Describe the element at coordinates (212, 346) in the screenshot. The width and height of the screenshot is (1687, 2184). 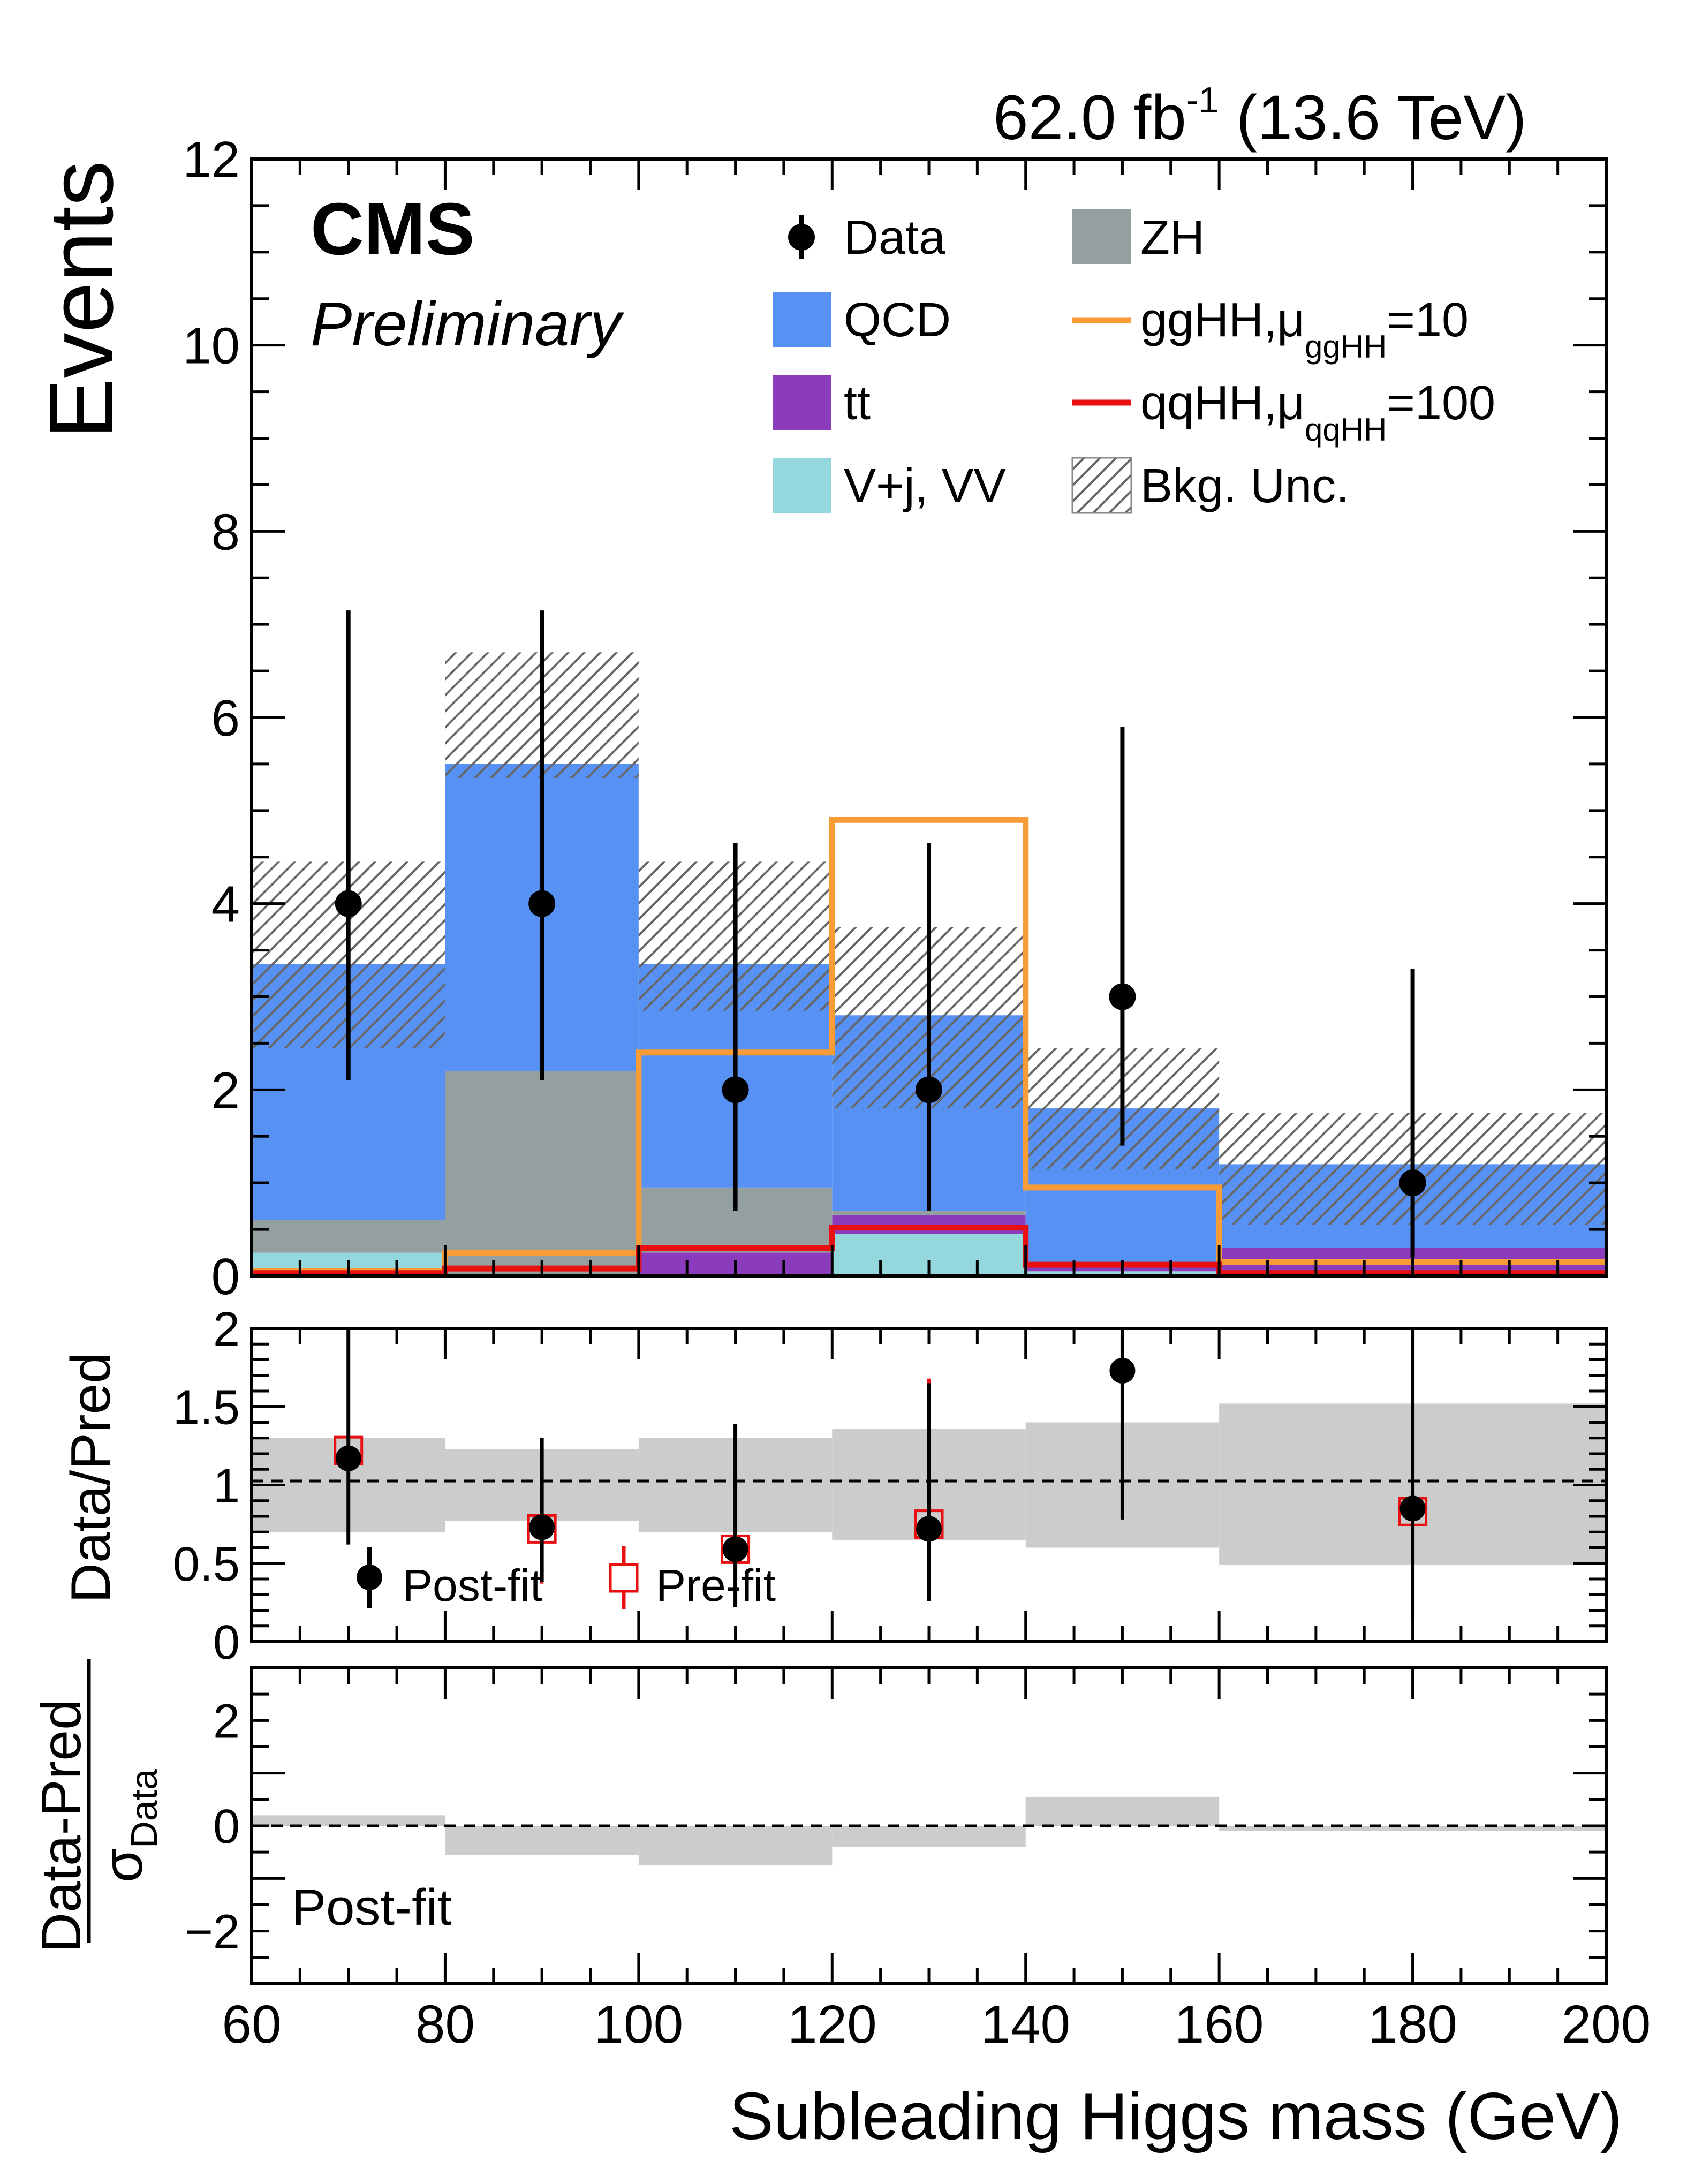
I see `main-y-tick-label: 10` at that location.